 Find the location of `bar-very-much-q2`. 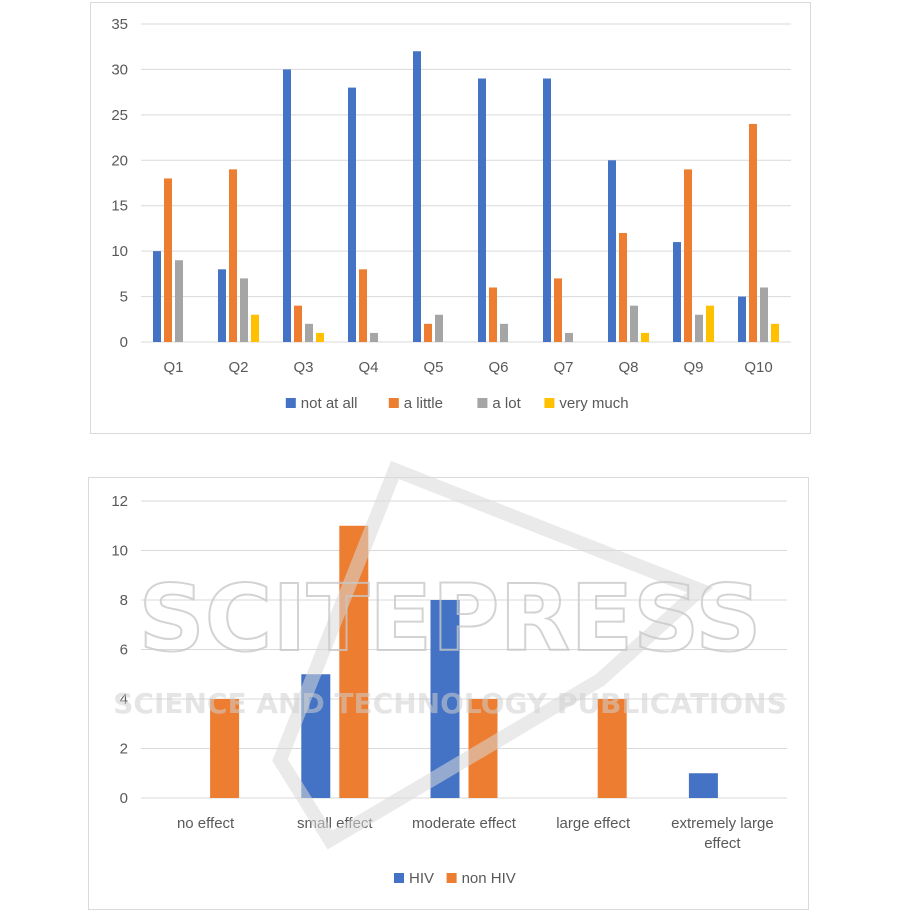

bar-very-much-q2 is located at coordinates (255, 328).